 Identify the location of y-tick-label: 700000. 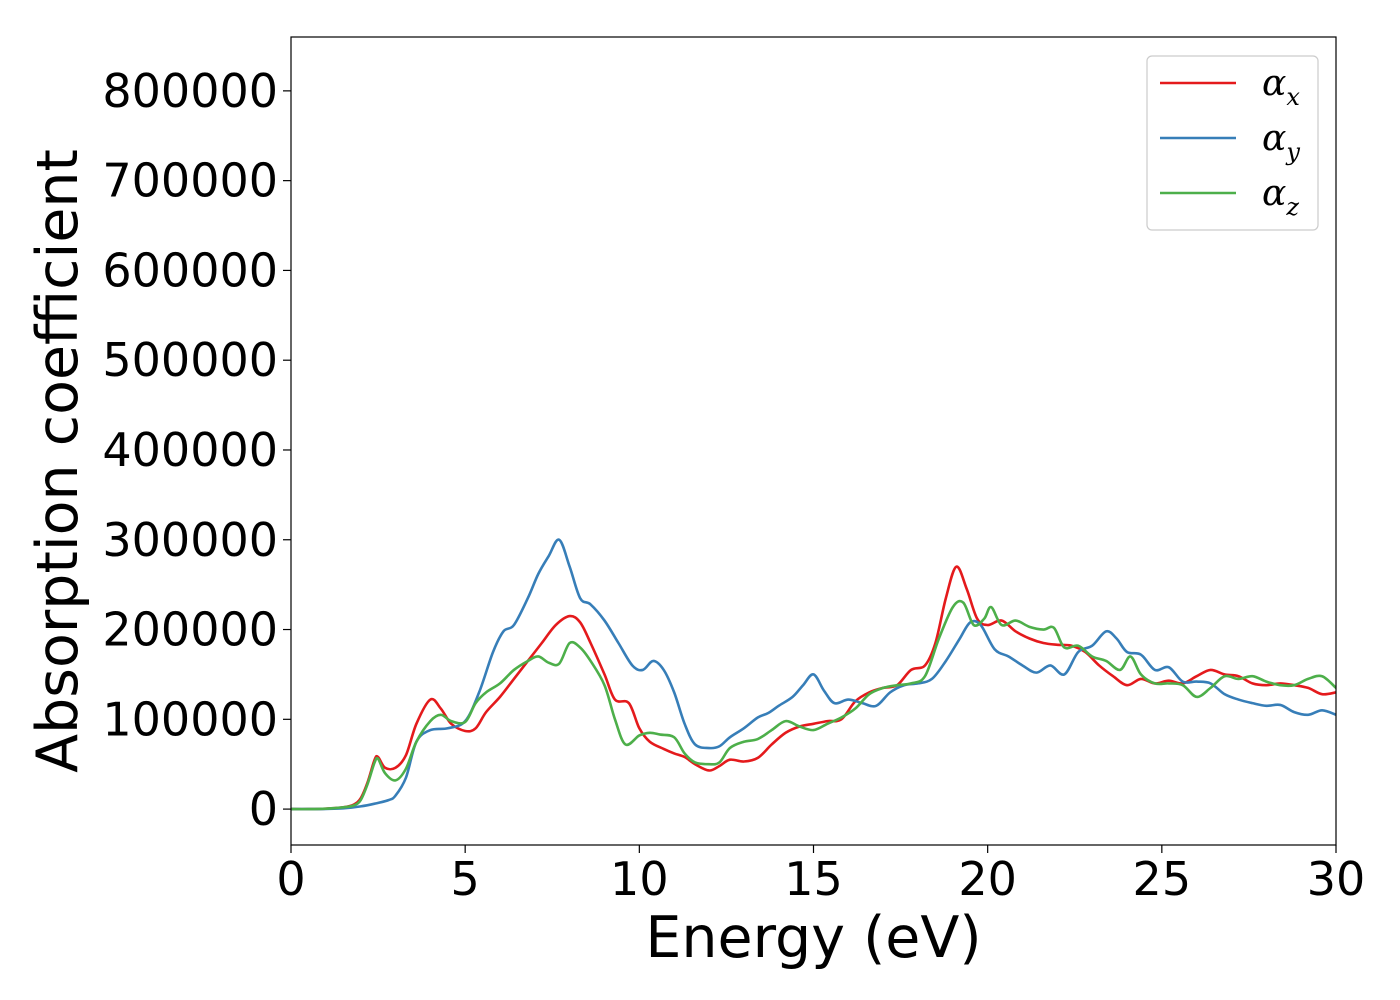
(190, 181).